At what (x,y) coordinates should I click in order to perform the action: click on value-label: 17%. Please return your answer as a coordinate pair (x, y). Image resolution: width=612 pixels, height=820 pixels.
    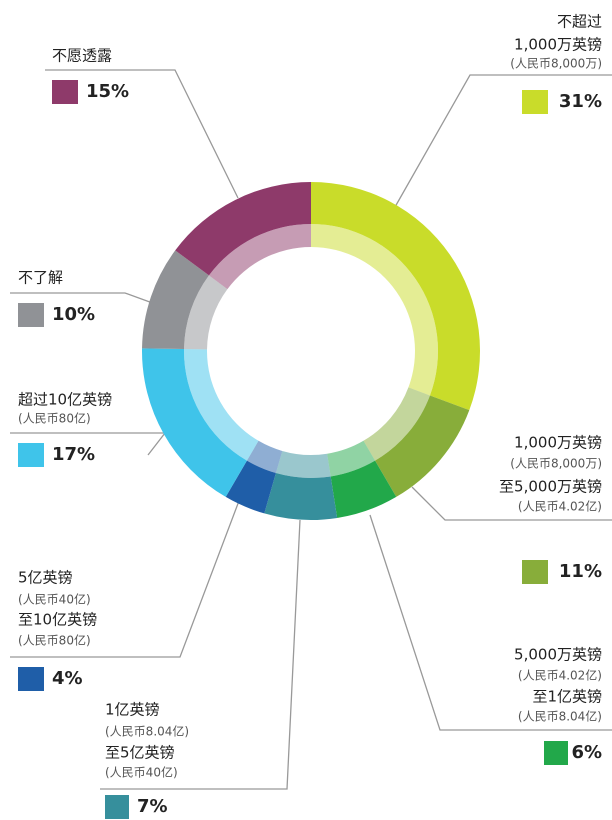
    Looking at the image, I should click on (73, 454).